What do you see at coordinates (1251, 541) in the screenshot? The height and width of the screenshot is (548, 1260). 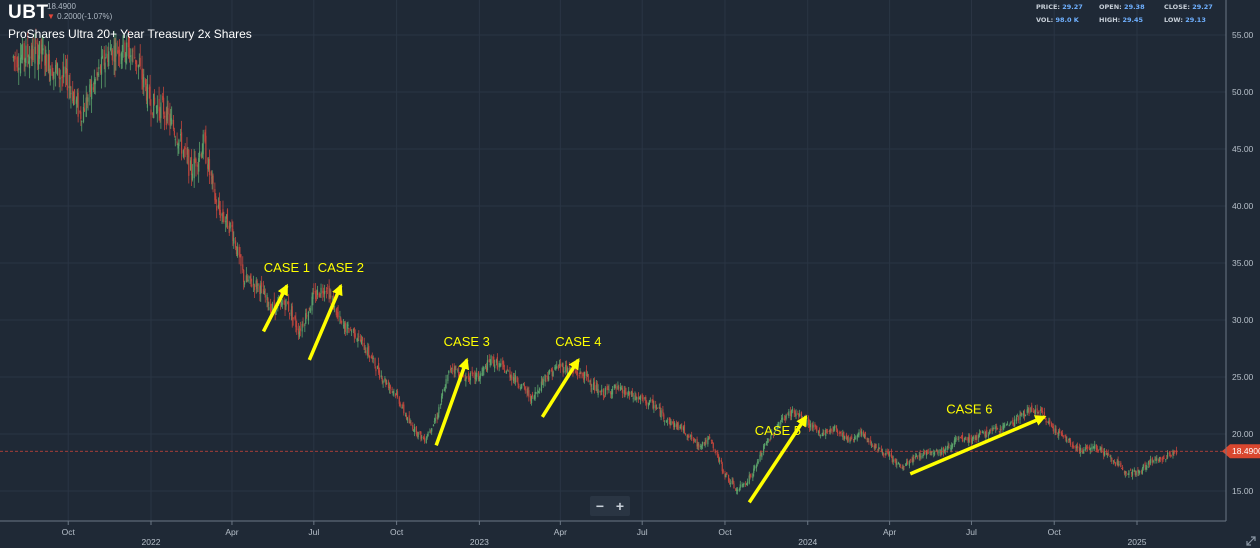 I see `expand-icon` at bounding box center [1251, 541].